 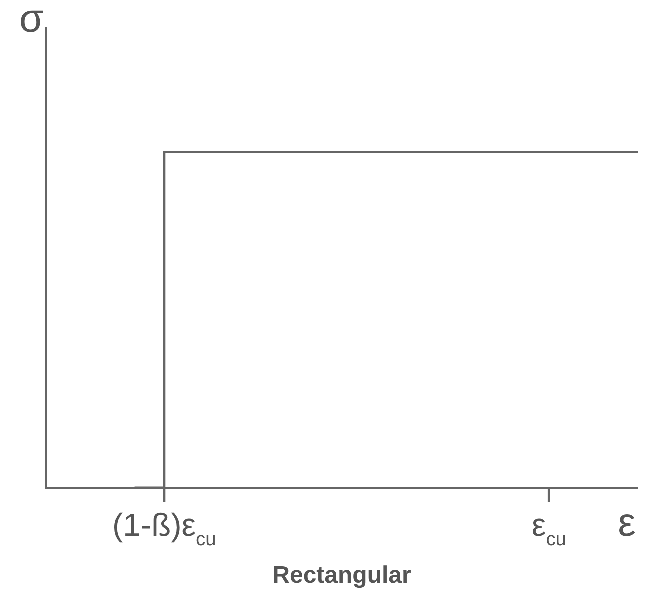 I want to click on y-axis-title: σ, so click(x=31, y=20).